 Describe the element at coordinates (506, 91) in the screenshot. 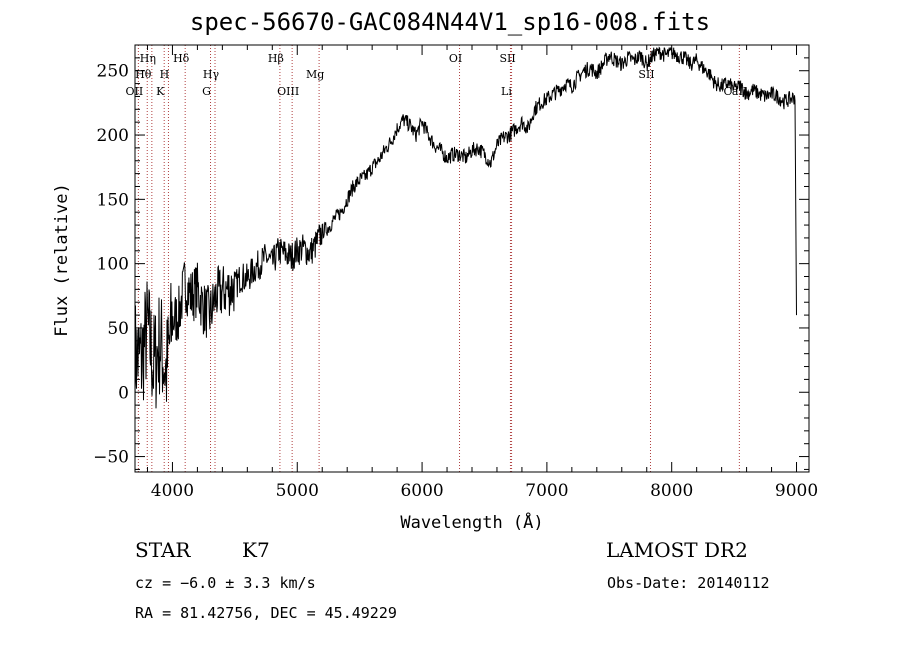

I see `spectral-line-label-13: Li` at that location.